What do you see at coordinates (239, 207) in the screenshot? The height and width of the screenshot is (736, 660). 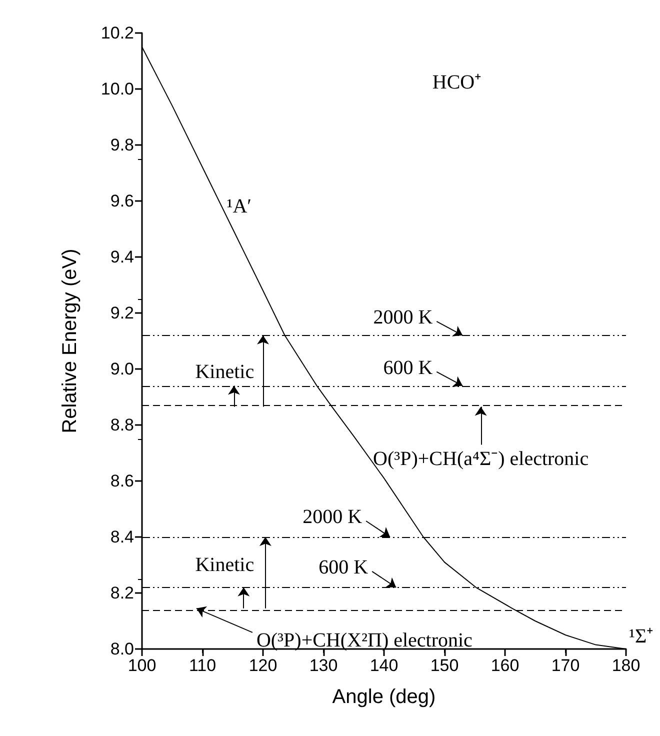 I see `annotation: ¹A′` at bounding box center [239, 207].